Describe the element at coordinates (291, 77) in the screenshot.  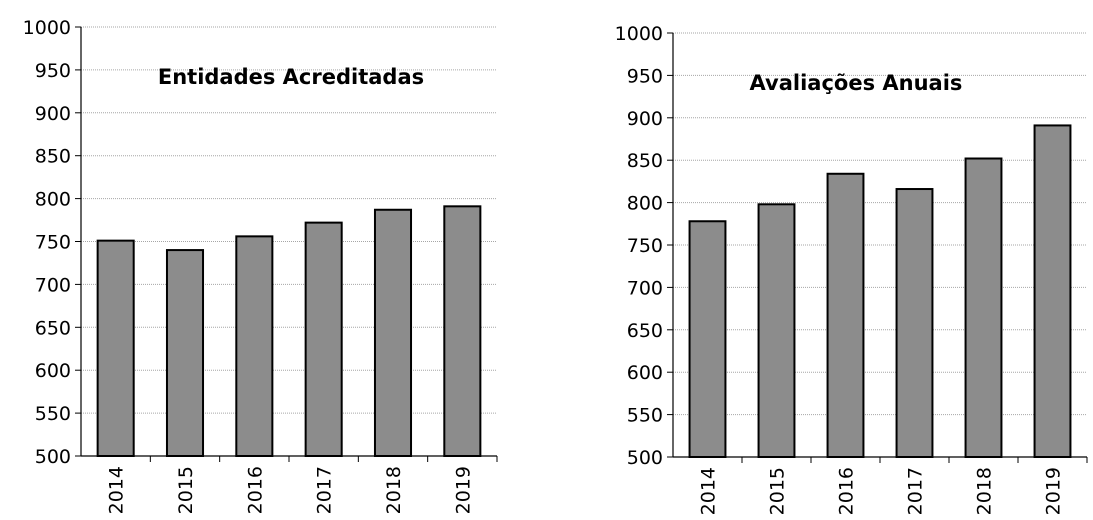
I see `chart-title: Entidades Acreditadas` at that location.